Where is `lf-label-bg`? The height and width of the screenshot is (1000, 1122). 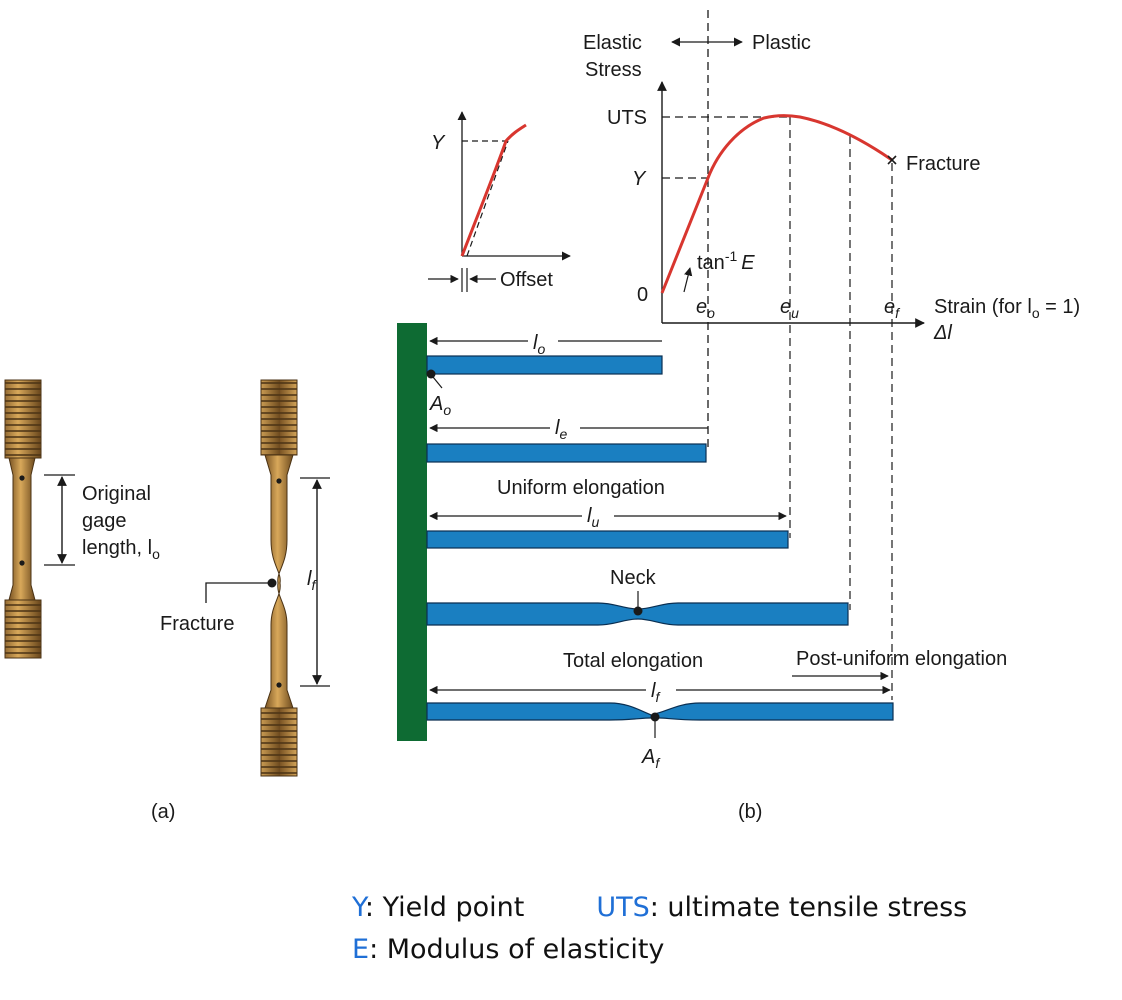
lf-label-bg is located at coordinates (661, 689).